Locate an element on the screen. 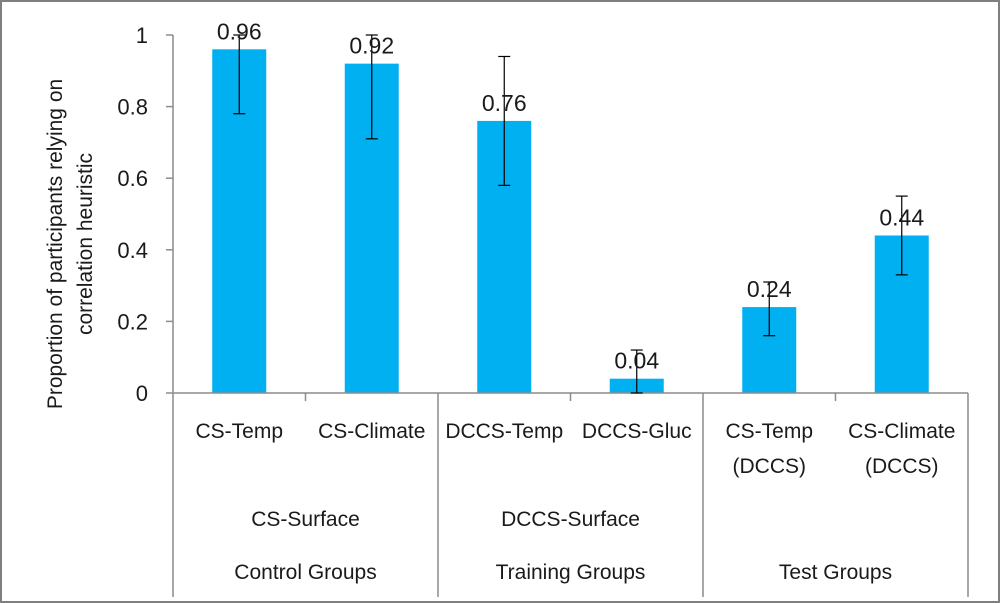  y-tick-label: 0 is located at coordinates (142, 393).